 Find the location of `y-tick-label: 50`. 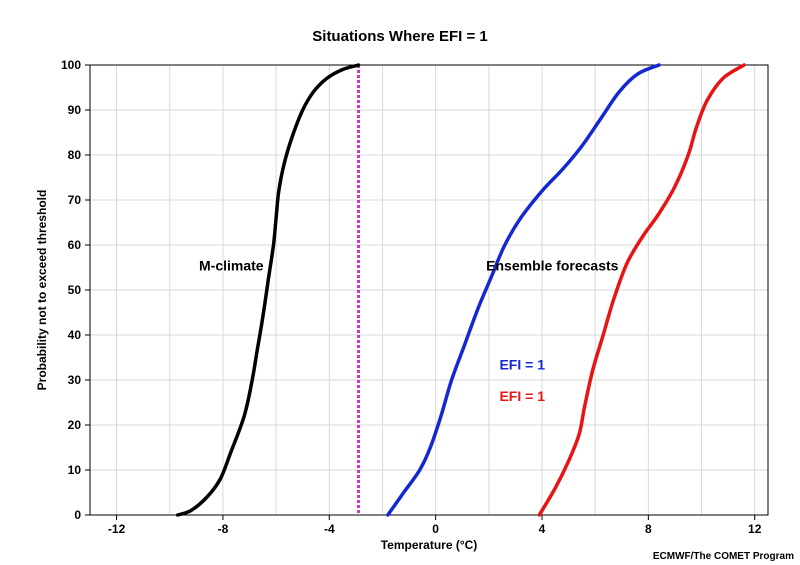

y-tick-label: 50 is located at coordinates (75, 290).